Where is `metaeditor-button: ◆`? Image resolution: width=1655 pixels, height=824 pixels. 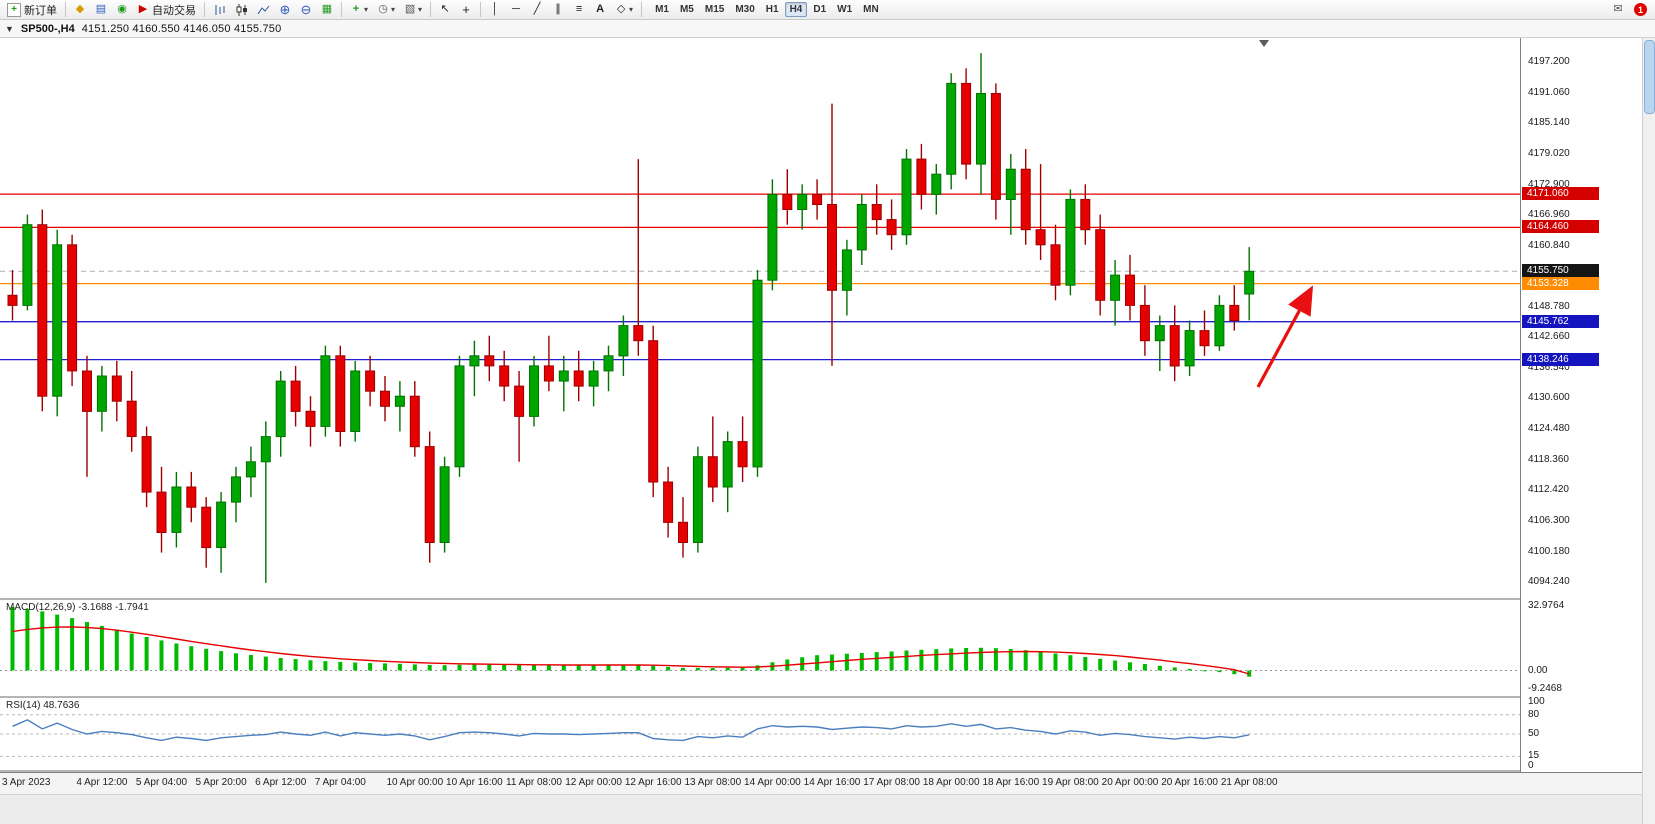
metaeditor-button: ◆ is located at coordinates (80, 9).